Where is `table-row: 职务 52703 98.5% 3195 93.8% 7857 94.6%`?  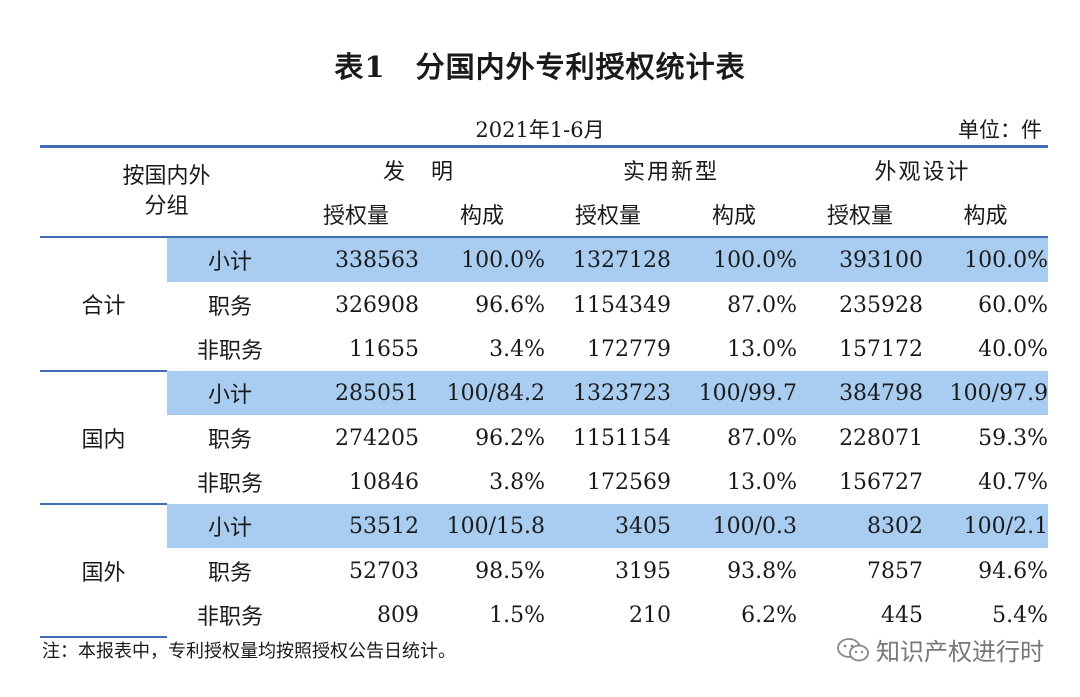
table-row: 职务 52703 98.5% 3195 93.8% 7857 94.6% is located at coordinates (544, 571).